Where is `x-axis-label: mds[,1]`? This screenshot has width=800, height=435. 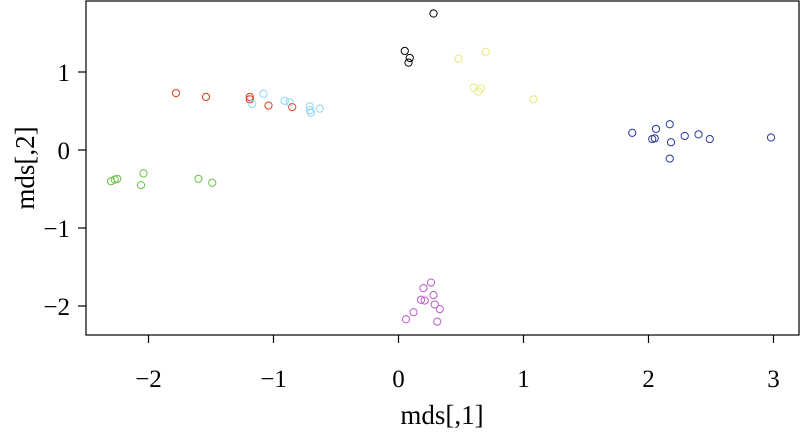 x-axis-label: mds[,1] is located at coordinates (441, 415).